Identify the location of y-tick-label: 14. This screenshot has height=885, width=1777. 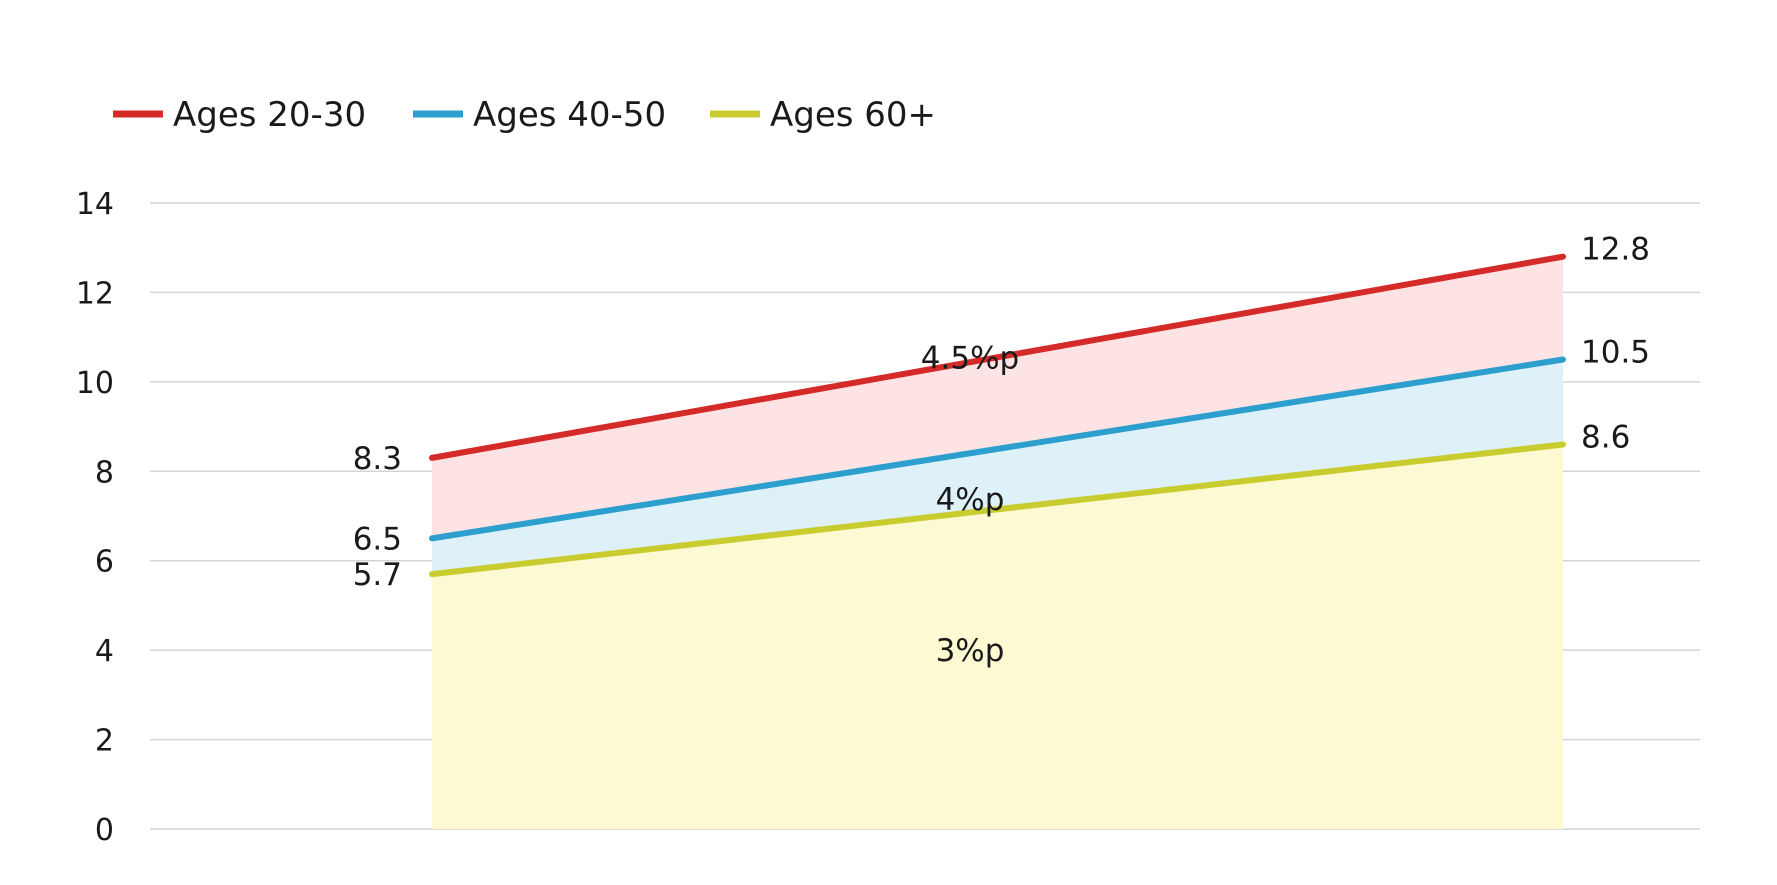
(95, 204).